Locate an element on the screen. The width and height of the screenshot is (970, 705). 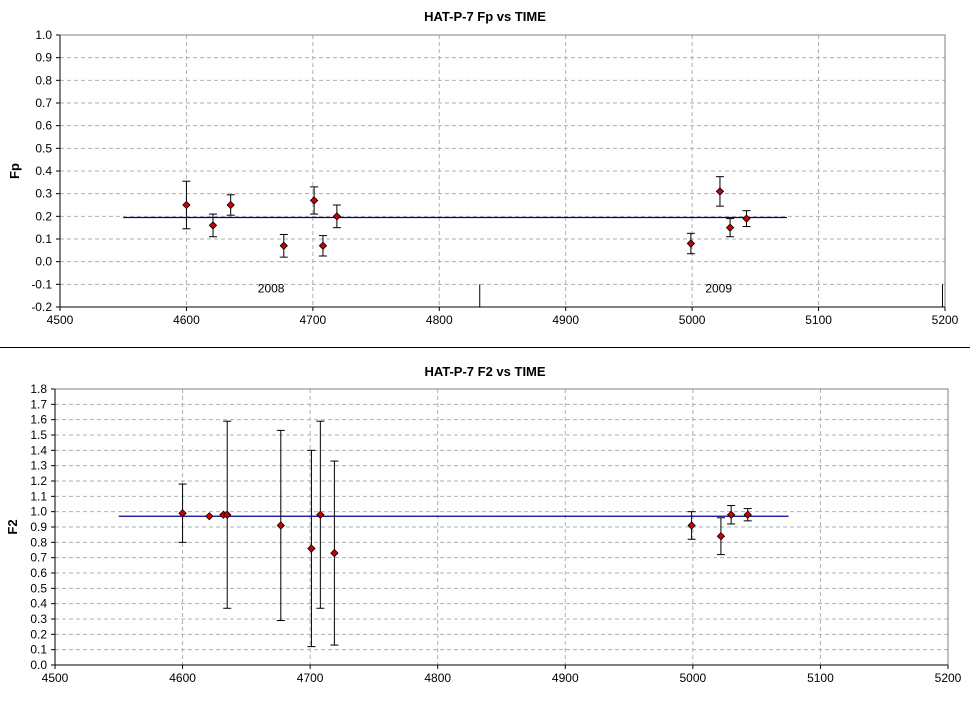
y-tick-label: 1.5 is located at coordinates (38, 435).